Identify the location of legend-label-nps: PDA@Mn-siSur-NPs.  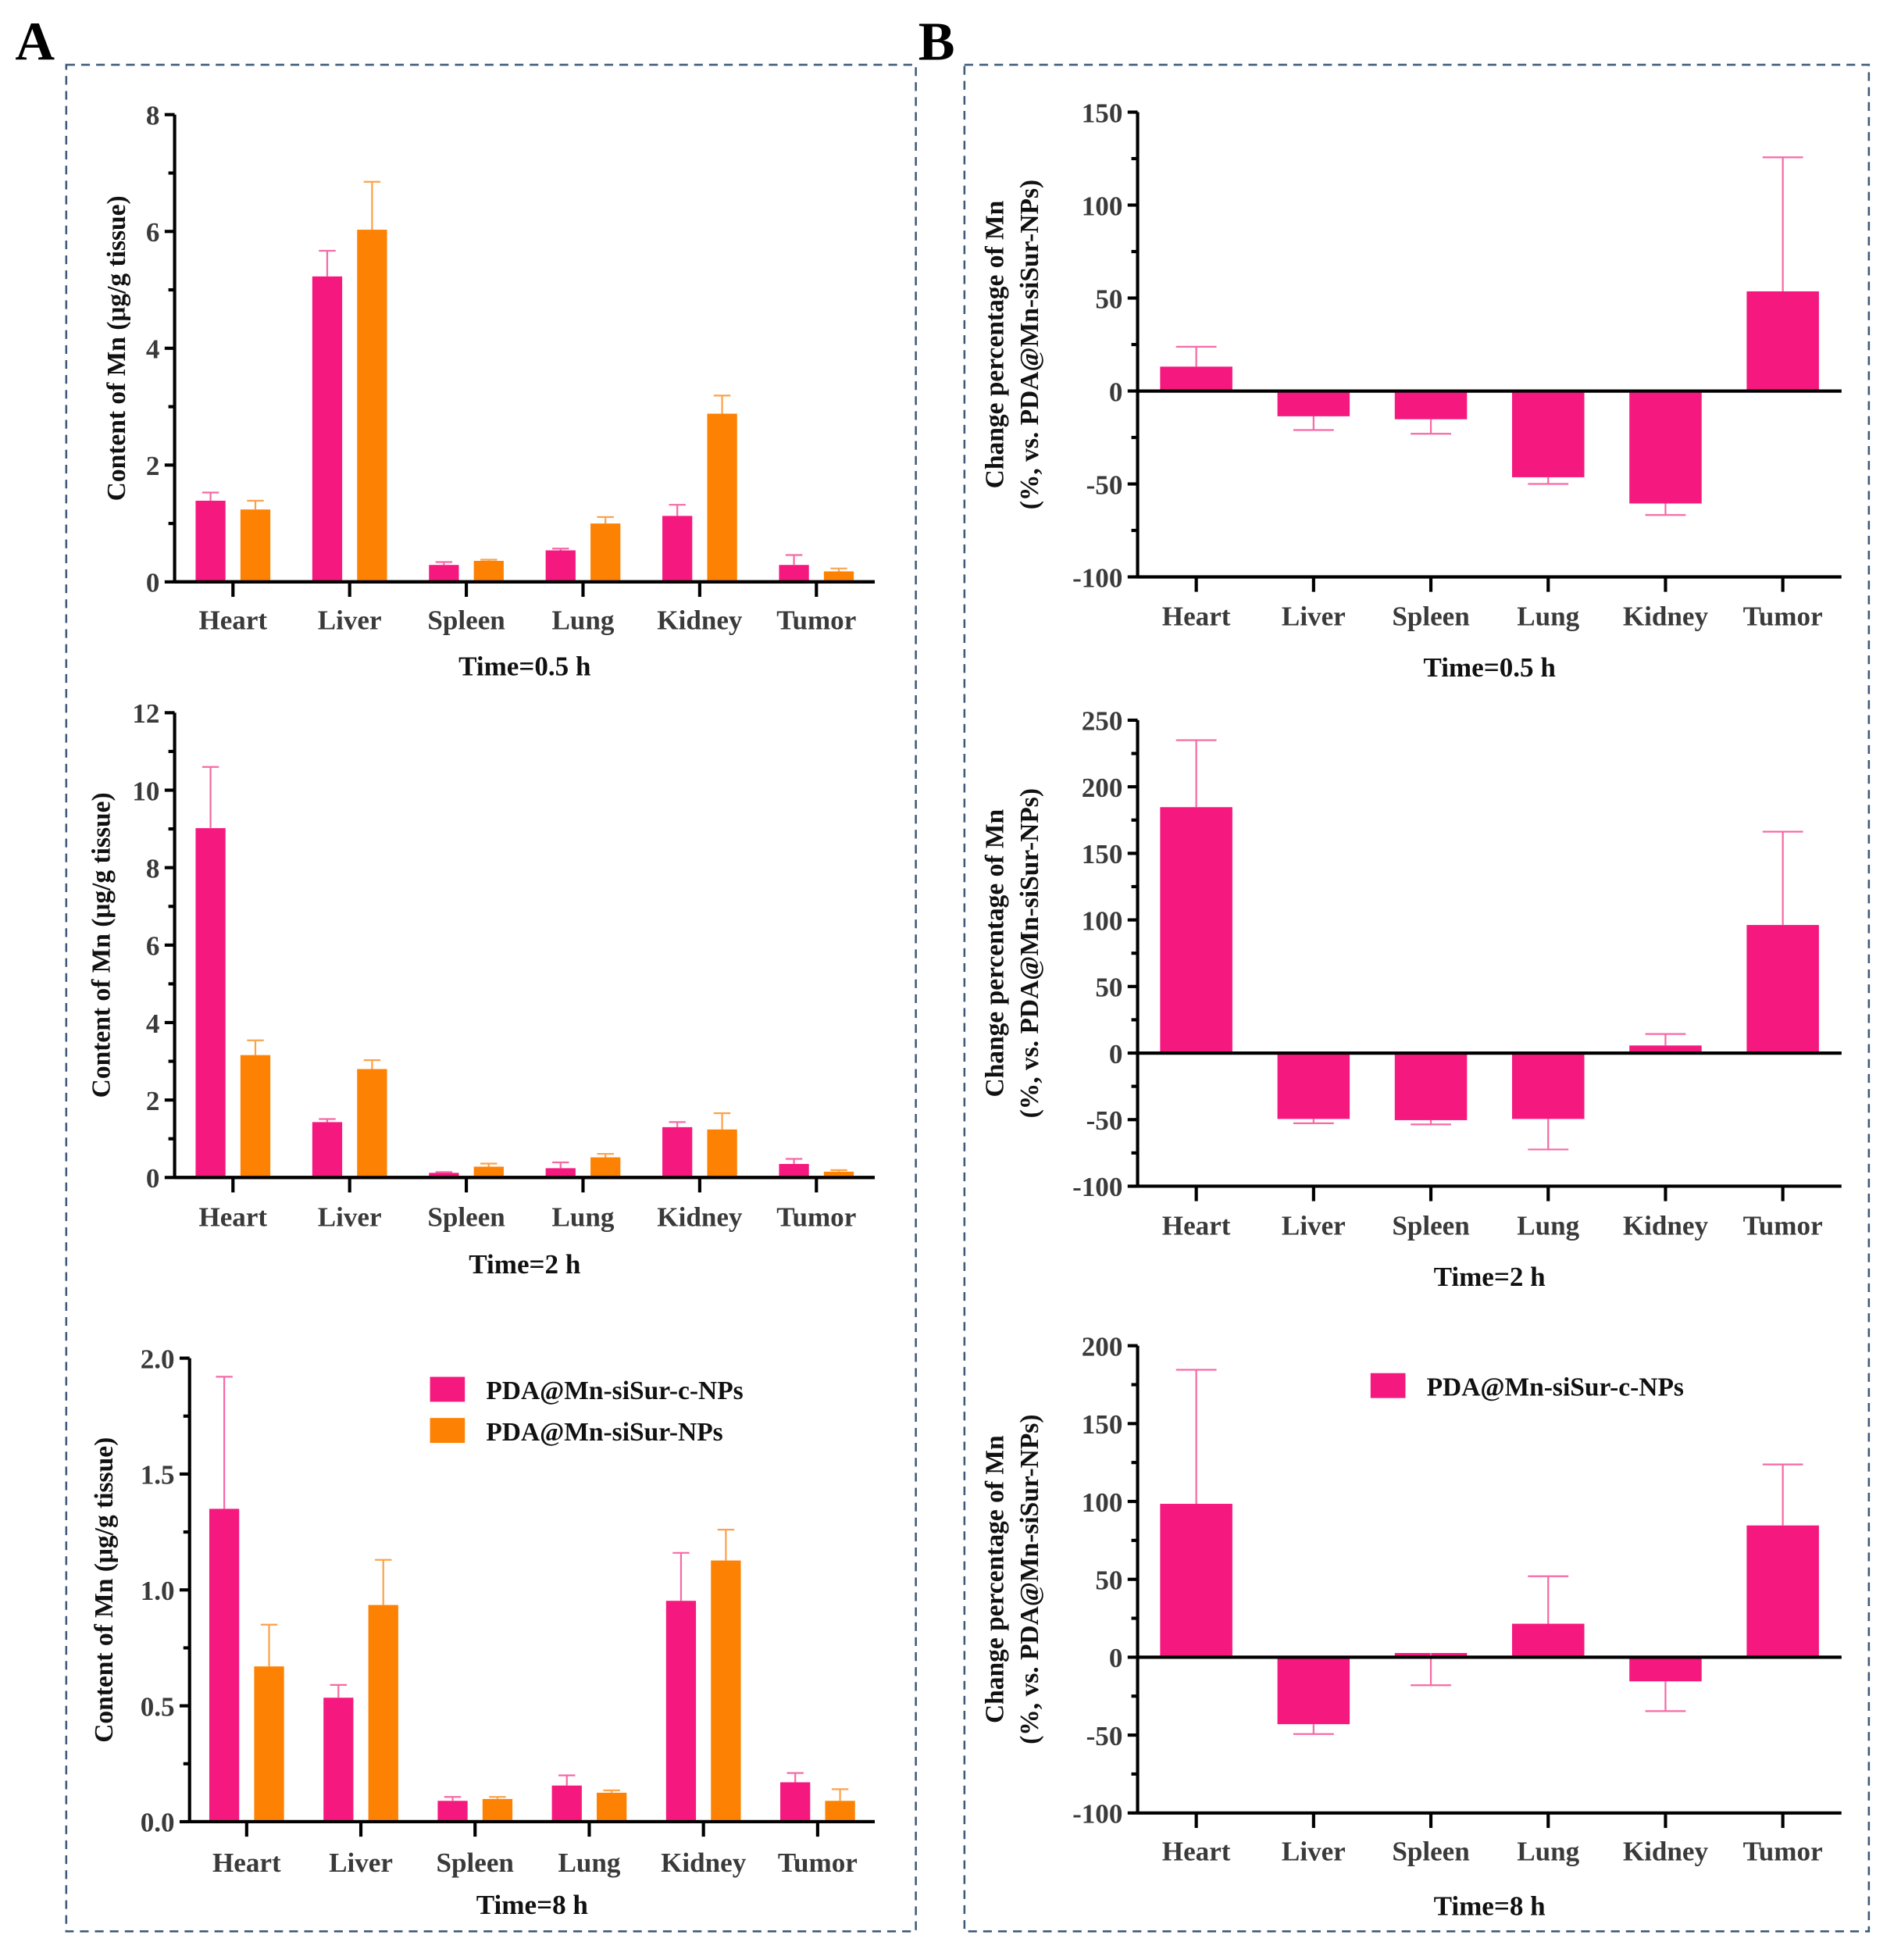
(604, 1432).